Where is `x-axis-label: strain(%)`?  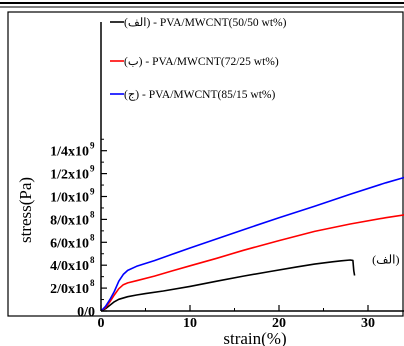 x-axis-label: strain(%) is located at coordinates (254, 337).